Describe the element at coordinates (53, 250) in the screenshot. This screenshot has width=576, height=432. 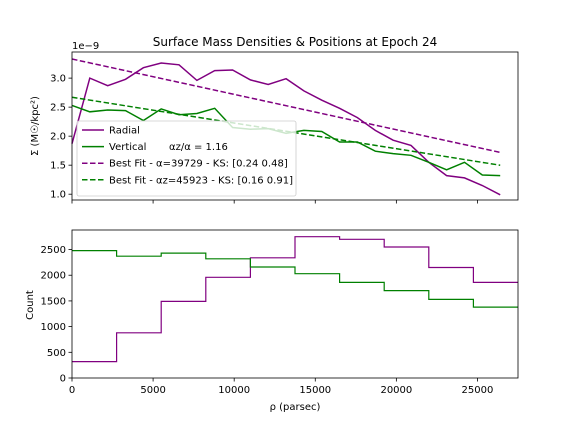
I see `bottom-y-tick-label-5: 2500` at that location.